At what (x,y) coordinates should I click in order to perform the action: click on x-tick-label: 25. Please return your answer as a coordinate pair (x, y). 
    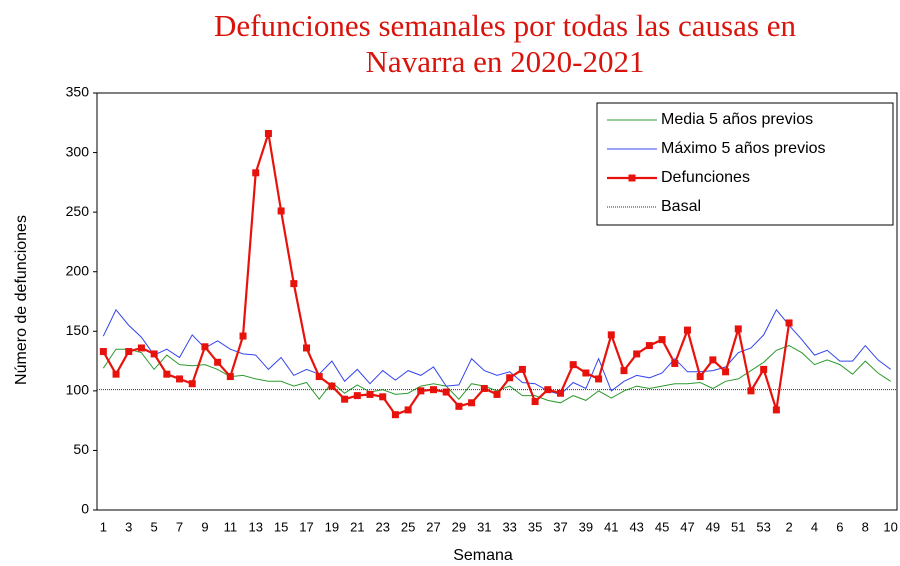
    Looking at the image, I should click on (408, 526).